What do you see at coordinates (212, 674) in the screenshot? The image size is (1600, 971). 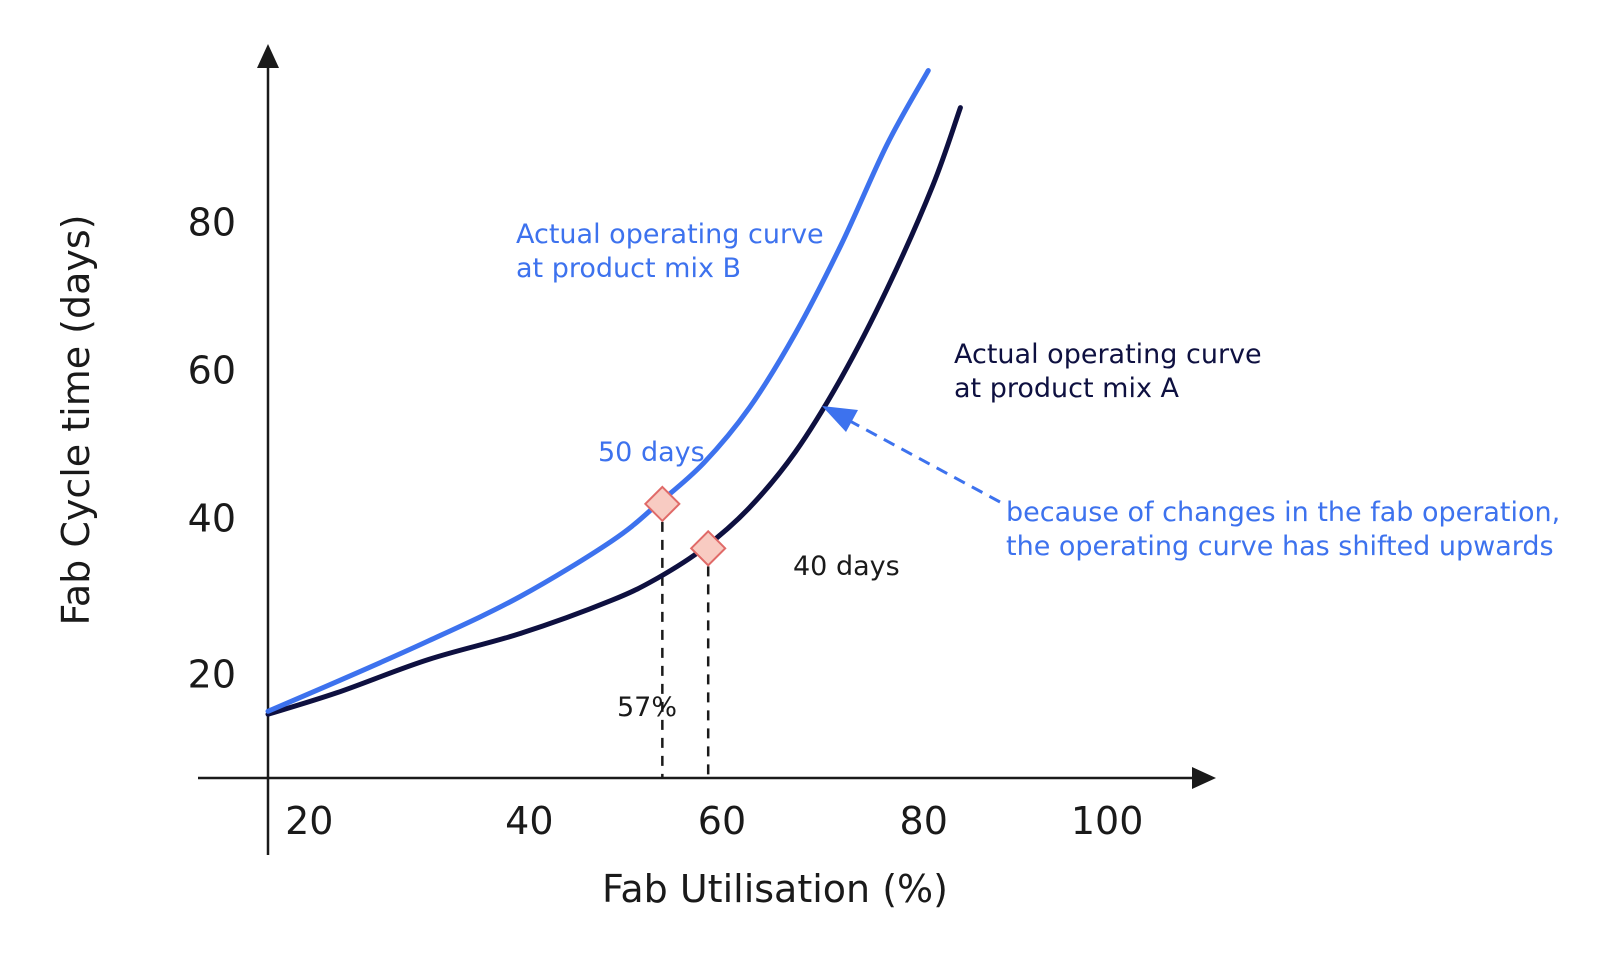 I see `y-tick-label: 20` at bounding box center [212, 674].